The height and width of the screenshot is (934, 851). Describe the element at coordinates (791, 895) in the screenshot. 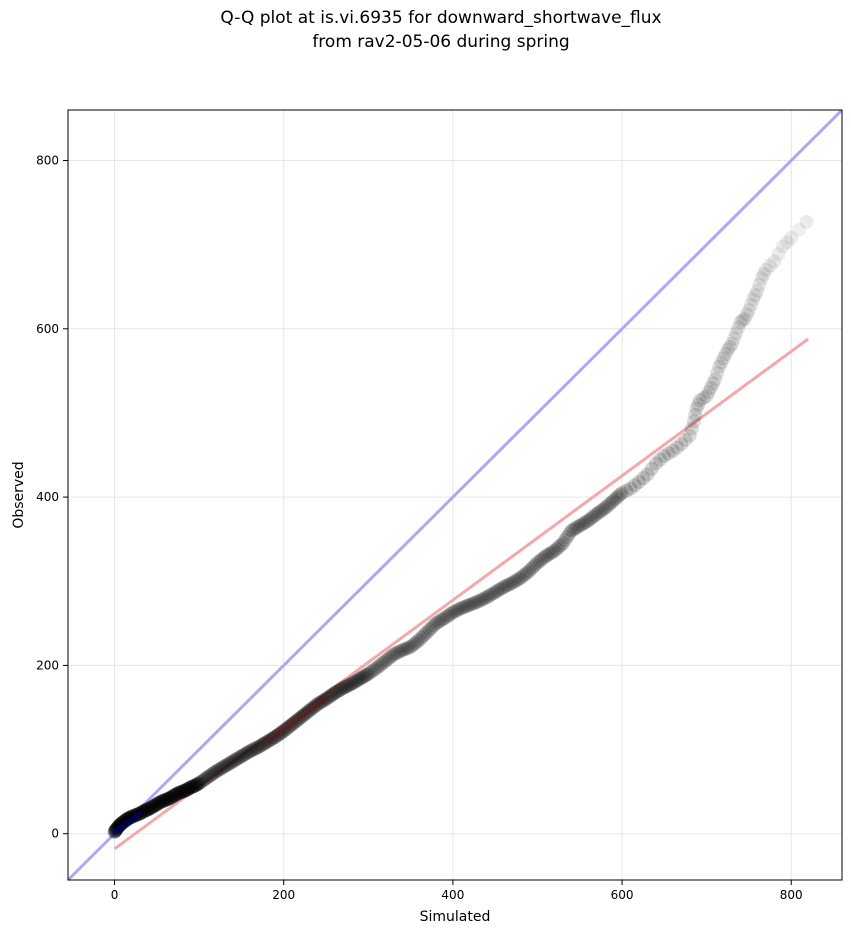

I see `x-tick-label: 800` at that location.